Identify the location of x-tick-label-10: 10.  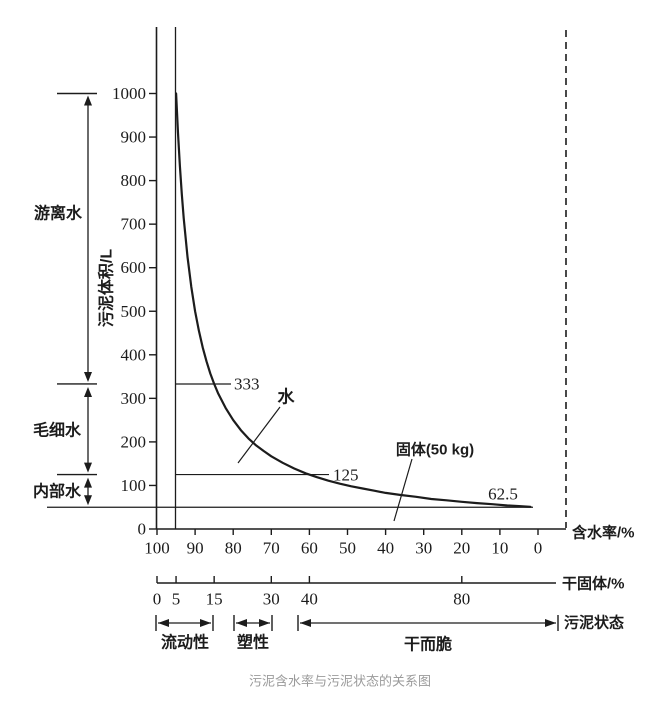
(499, 548).